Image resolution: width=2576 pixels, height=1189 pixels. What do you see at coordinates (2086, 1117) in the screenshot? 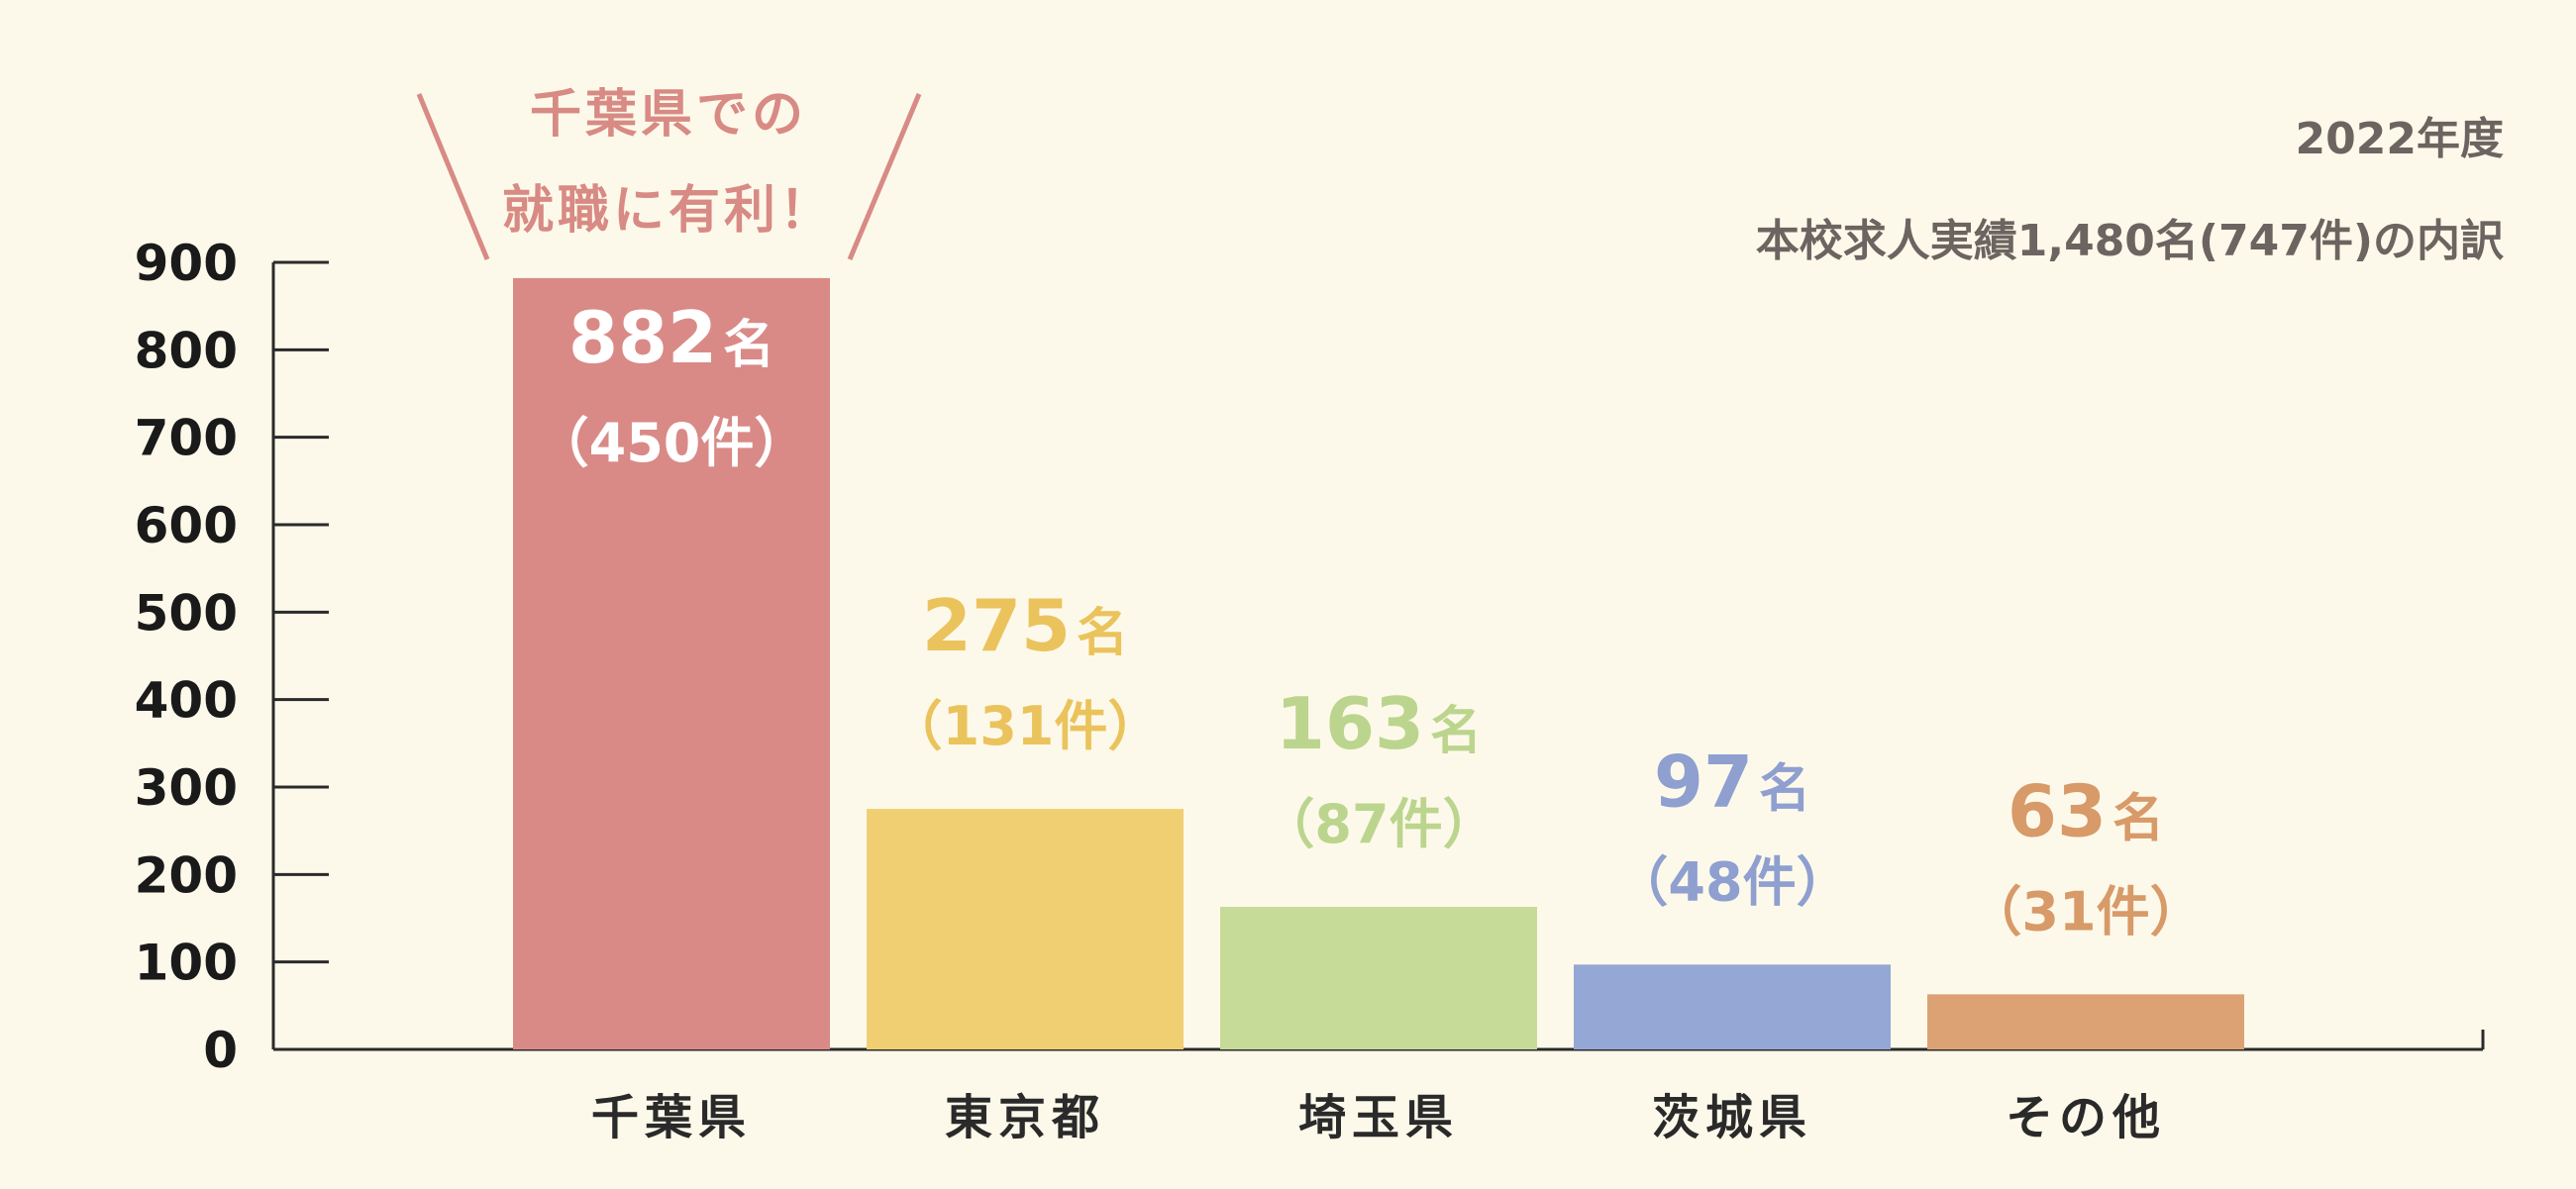
I see `category-label: その他` at bounding box center [2086, 1117].